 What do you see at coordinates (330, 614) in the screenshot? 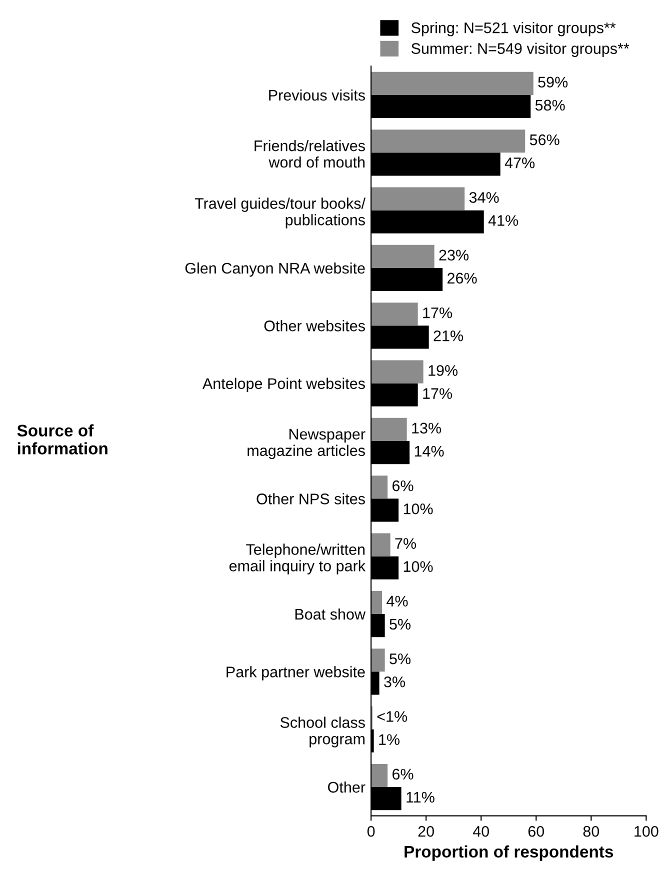
I see `y-tick-label: Boat show` at bounding box center [330, 614].